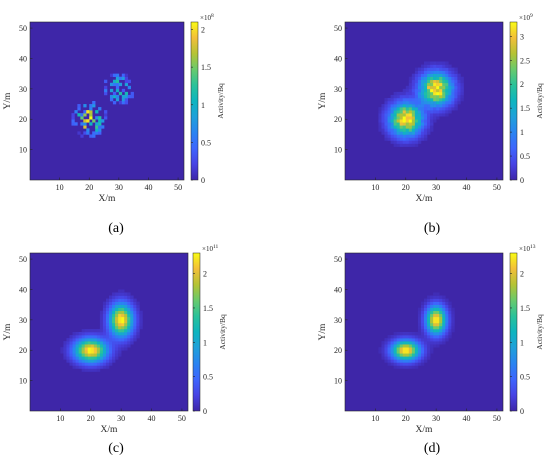 The image size is (550, 461). I want to click on colorbar-tick-label: 0.5, so click(525, 377).